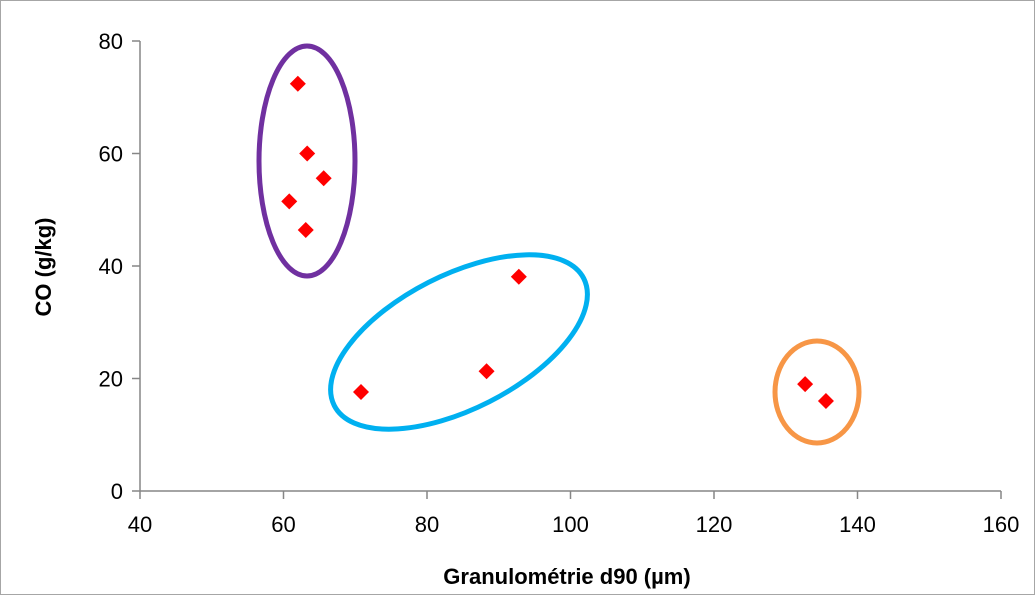  What do you see at coordinates (566, 576) in the screenshot?
I see `x-axis-title: Granulométrie d90 (µm)` at bounding box center [566, 576].